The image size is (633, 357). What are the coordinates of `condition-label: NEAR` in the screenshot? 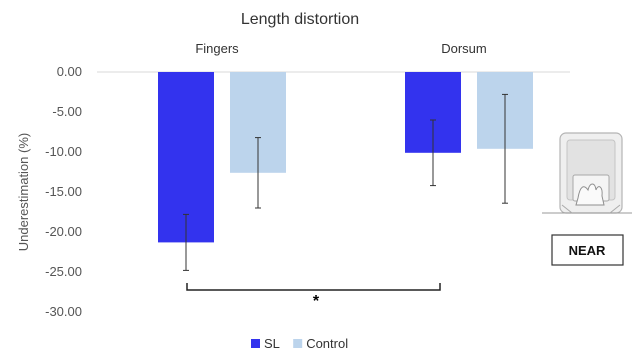 It's located at (587, 250).